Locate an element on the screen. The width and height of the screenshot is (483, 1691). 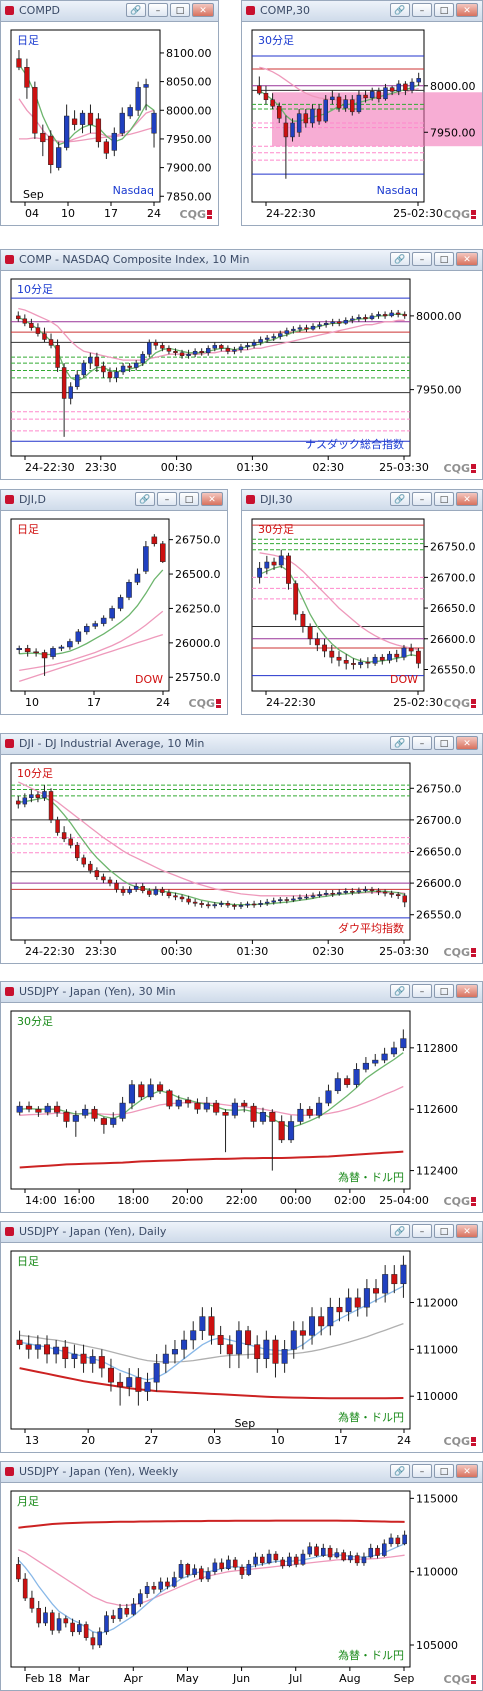
window-titlebar: COMPD 🔗 – □ ✕ is located at coordinates (109, 11).